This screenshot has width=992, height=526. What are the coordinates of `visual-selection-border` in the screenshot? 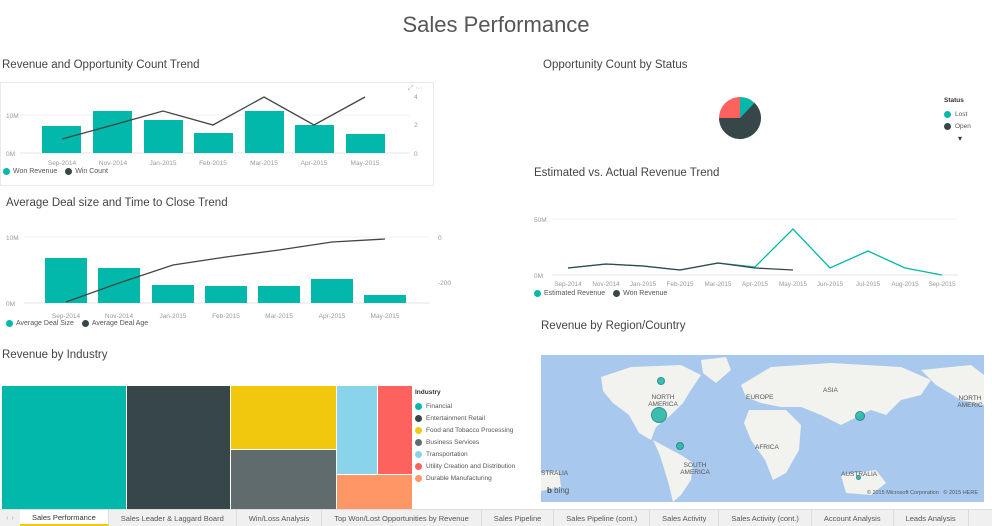 It's located at (217, 134).